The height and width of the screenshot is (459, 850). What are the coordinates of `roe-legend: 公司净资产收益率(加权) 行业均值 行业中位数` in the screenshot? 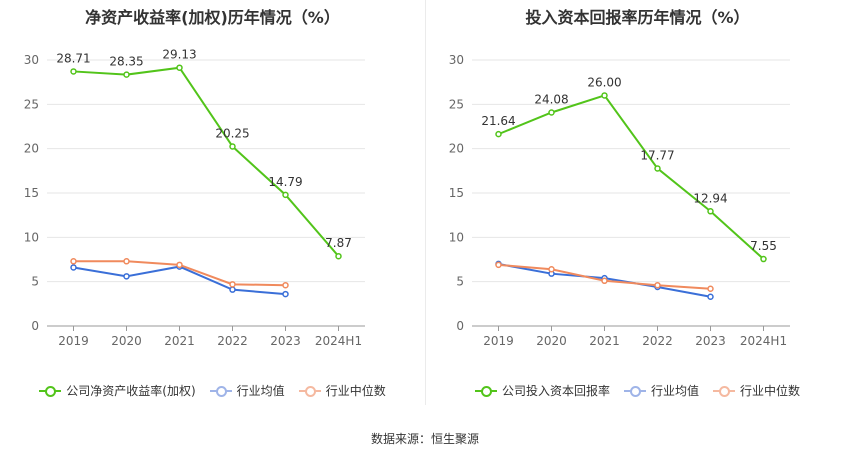 It's located at (212, 390).